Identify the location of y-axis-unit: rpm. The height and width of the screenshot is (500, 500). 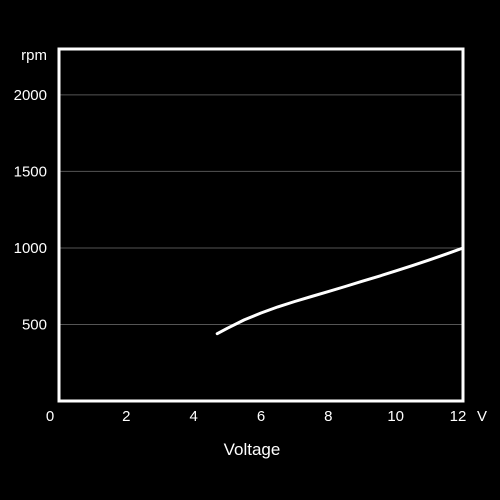
(34, 55).